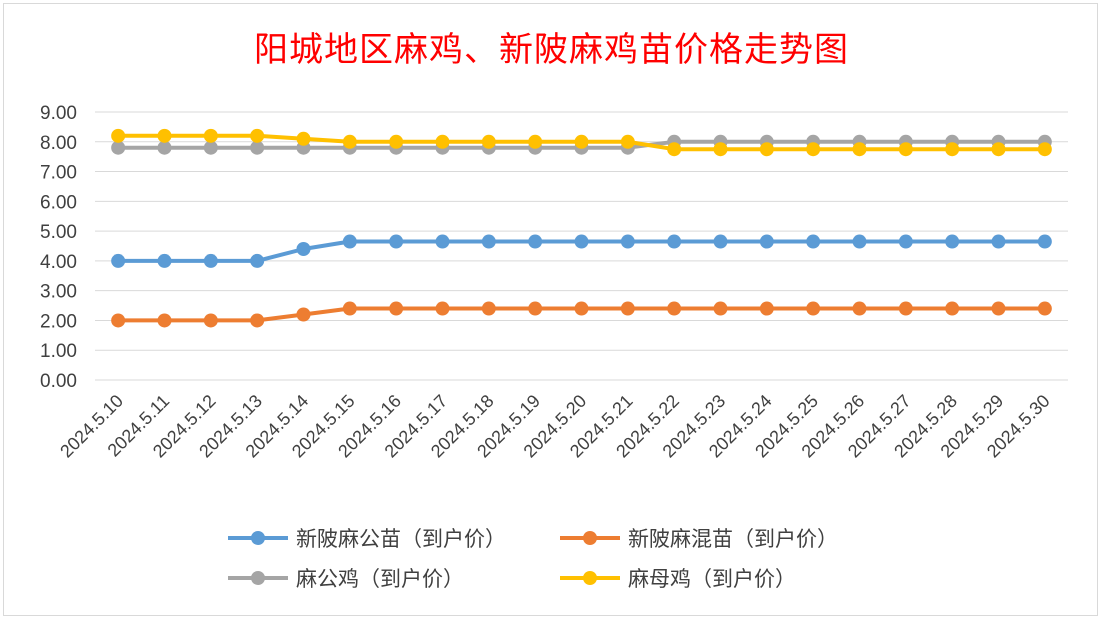  Describe the element at coordinates (551, 50) in the screenshot. I see `chart-title: 阳城地区麻鸡、新陂麻鸡苗价格走势图` at that location.